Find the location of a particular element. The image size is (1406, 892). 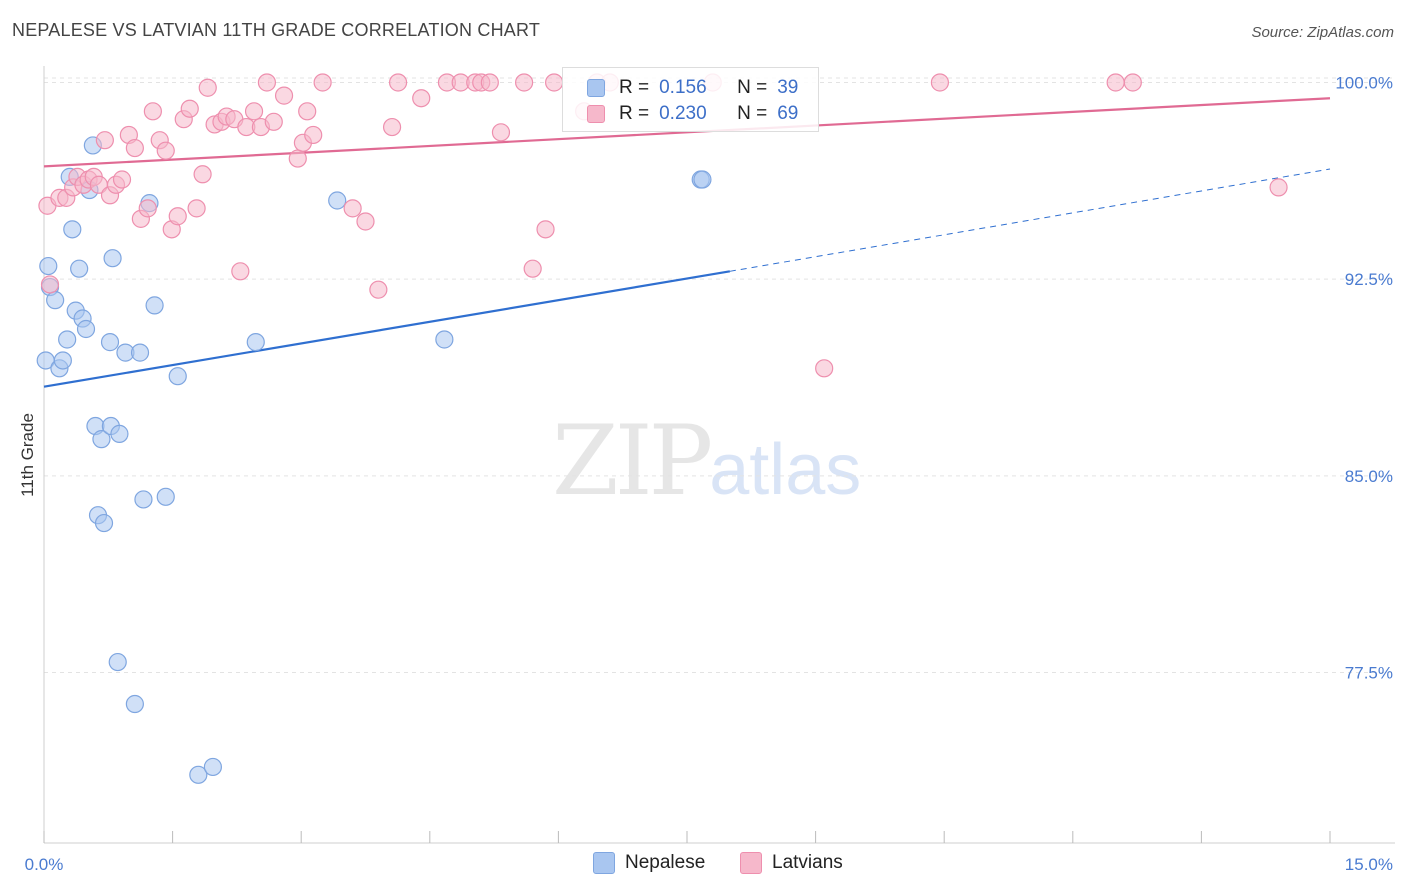

legend-n-value: 39 is located at coordinates (788, 87).